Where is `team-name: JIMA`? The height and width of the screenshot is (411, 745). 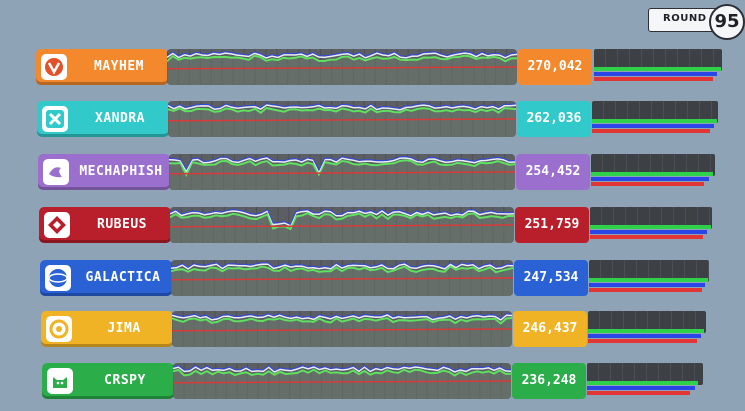
team-name: JIMA is located at coordinates (124, 328).